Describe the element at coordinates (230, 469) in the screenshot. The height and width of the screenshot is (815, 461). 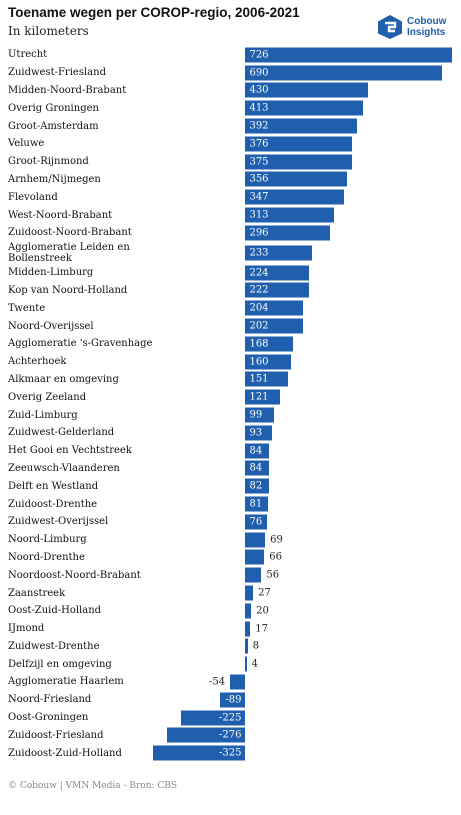
I see `bar-row: Zeeuwsch-Vlaanderen 84` at that location.